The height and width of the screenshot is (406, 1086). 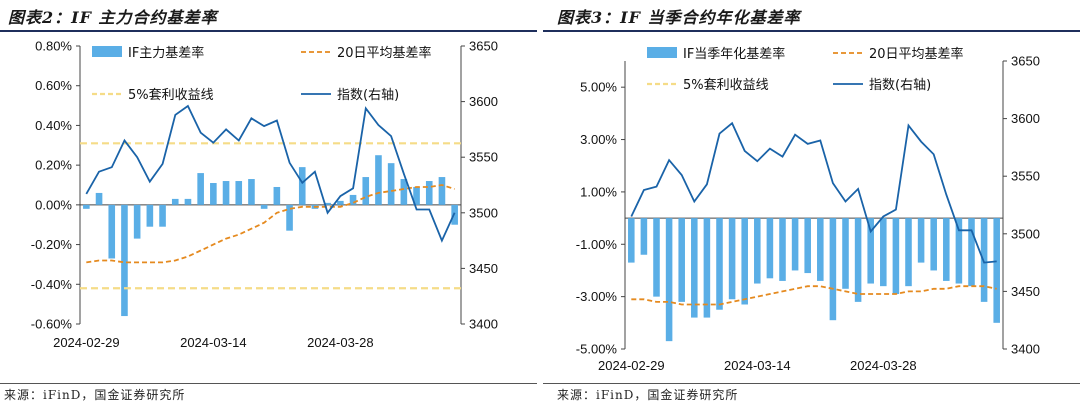 I want to click on chart-title: 图表3：IF 当季合约年化基差率, so click(x=679, y=17).